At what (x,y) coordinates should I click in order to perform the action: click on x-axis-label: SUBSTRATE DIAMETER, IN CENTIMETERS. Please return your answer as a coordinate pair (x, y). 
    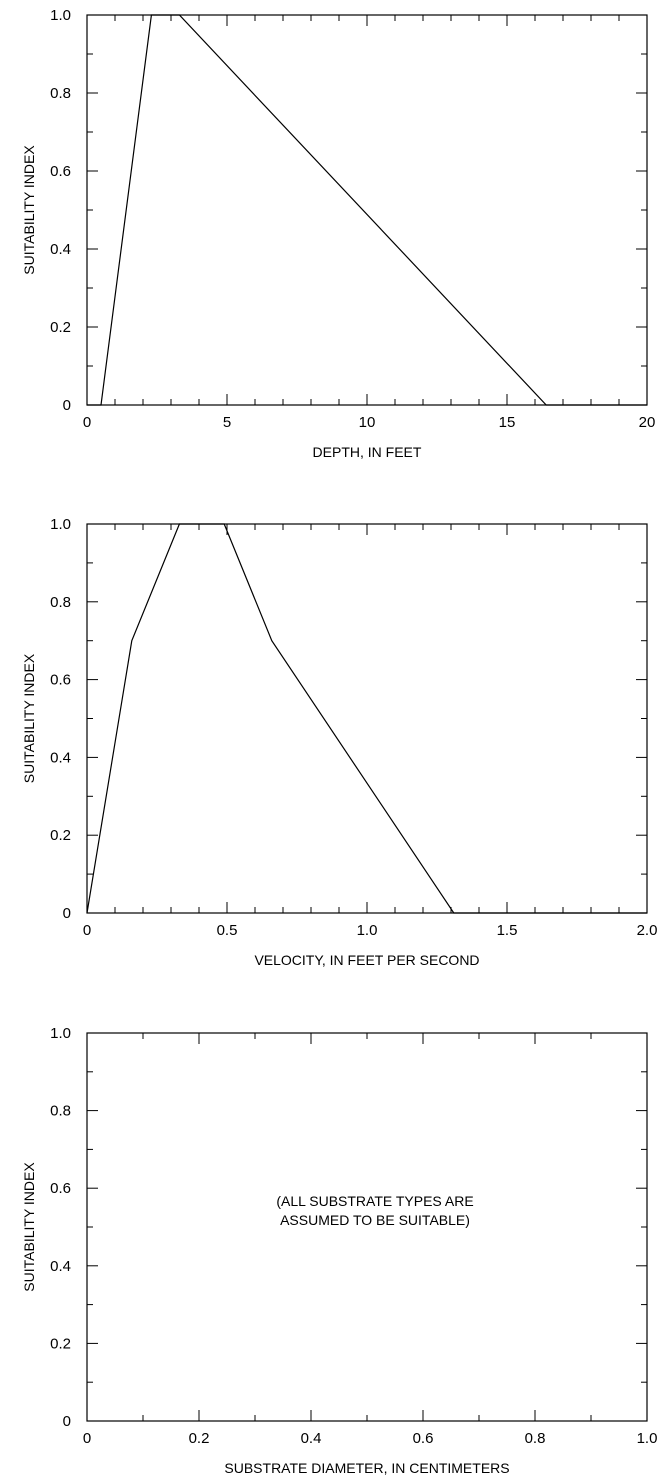
    Looking at the image, I should click on (366, 1468).